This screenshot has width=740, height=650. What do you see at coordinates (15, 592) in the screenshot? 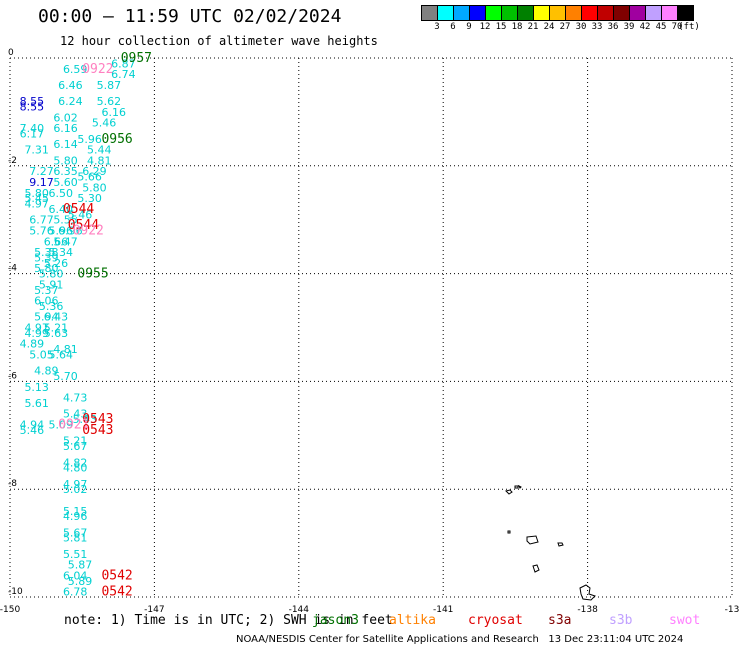
I see `y-tick-label: -10` at bounding box center [15, 592].